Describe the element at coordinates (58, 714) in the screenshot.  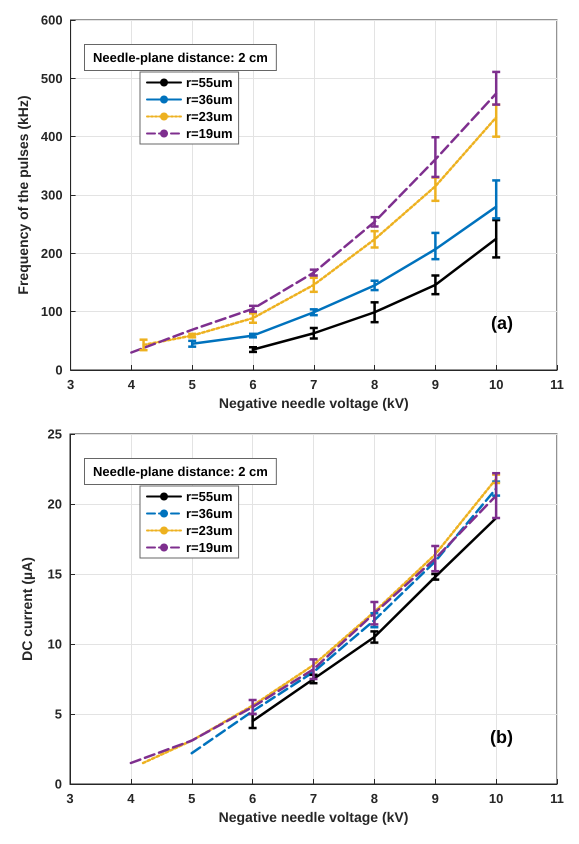
I see `y-tick-label: 5` at that location.